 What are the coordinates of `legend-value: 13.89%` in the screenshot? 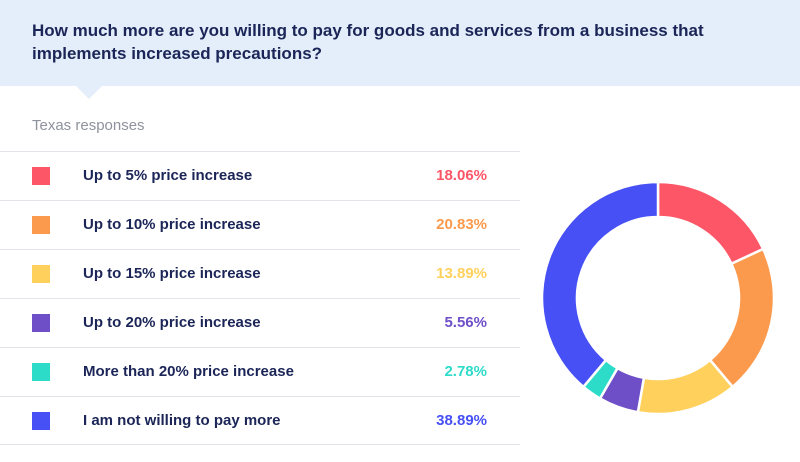 It's located at (461, 273).